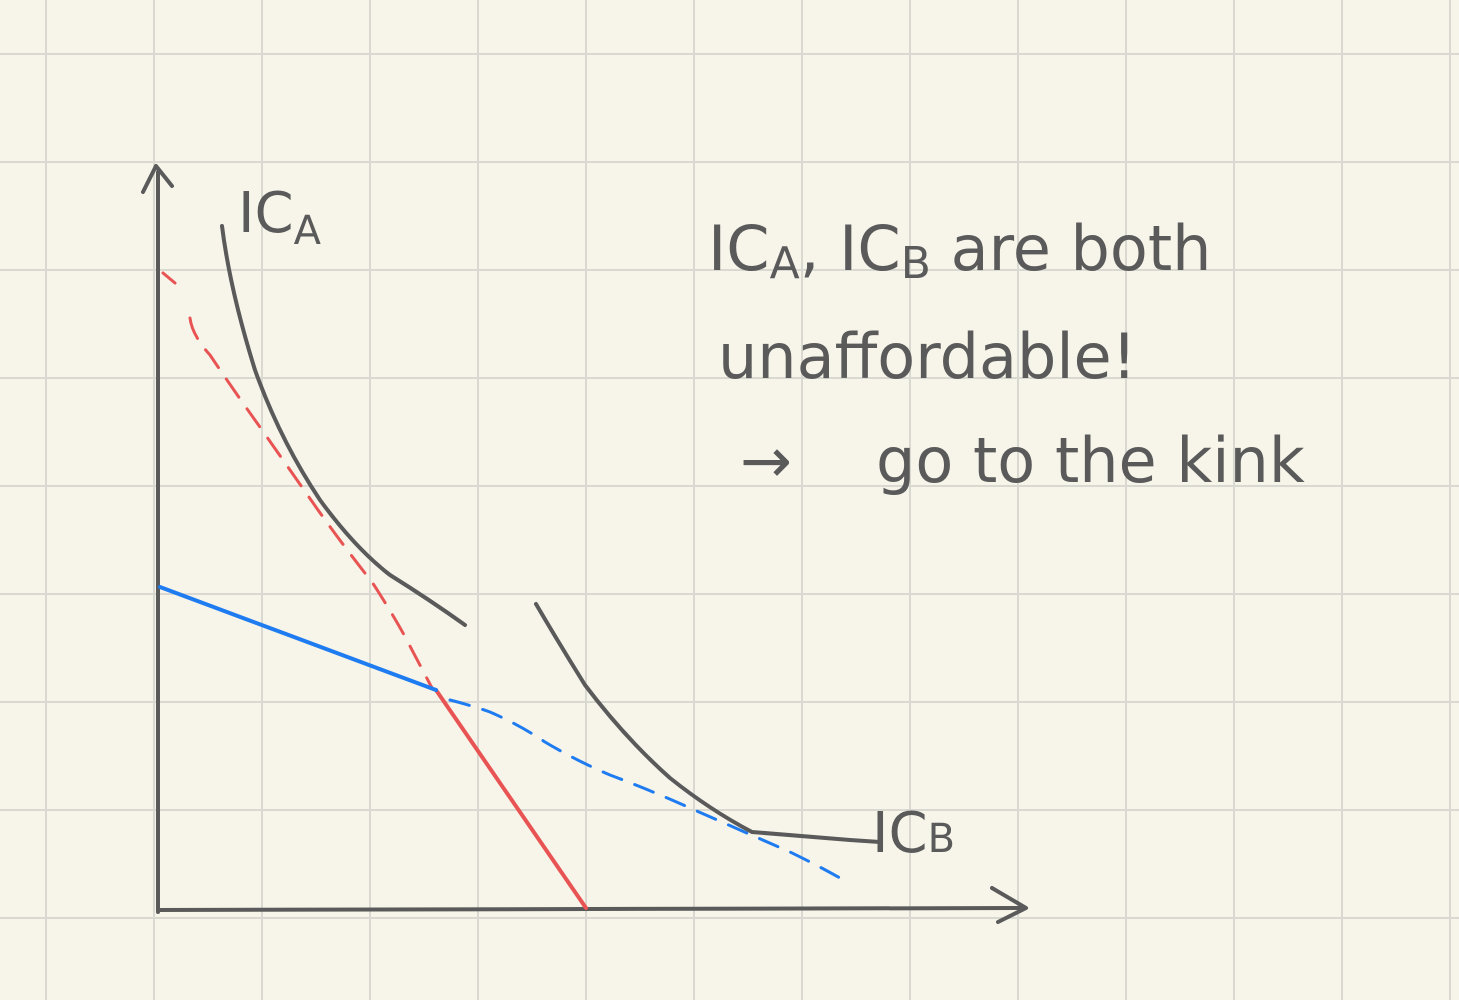  I want to click on red-budget-line-dashed, so click(297, 480).